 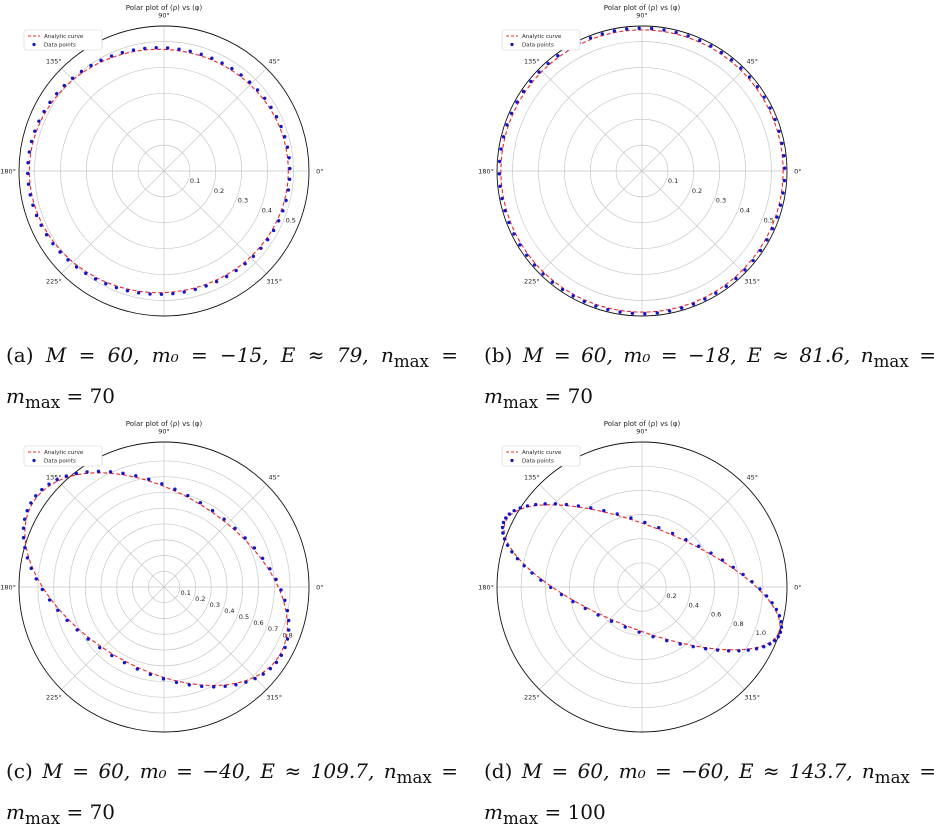 I want to click on caption-a-text: M = 60, m₀ = −15, E ≈ 79, n, so click(x=219, y=355).